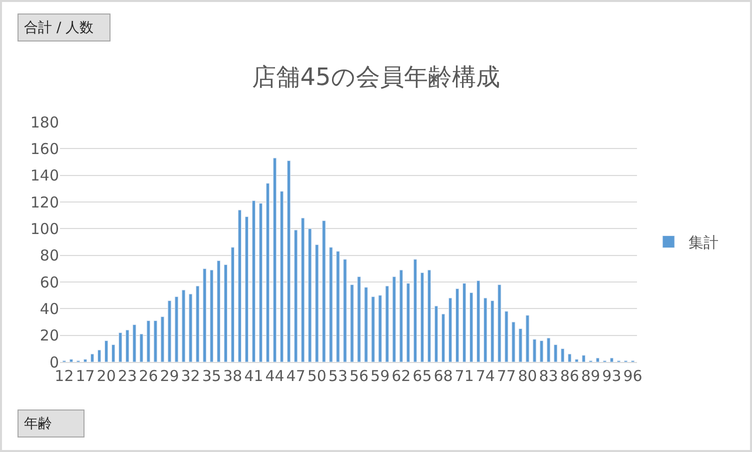 The width and height of the screenshot is (752, 452). Describe the element at coordinates (570, 376) in the screenshot. I see `x-tick-label: 86` at that location.